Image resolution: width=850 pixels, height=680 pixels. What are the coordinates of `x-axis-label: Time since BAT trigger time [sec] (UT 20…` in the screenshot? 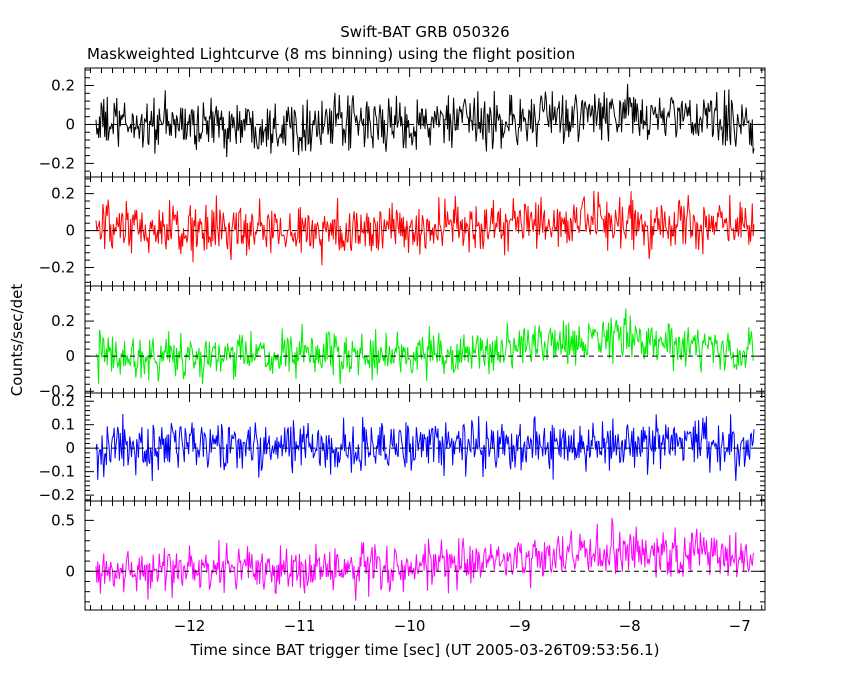 It's located at (425, 650).